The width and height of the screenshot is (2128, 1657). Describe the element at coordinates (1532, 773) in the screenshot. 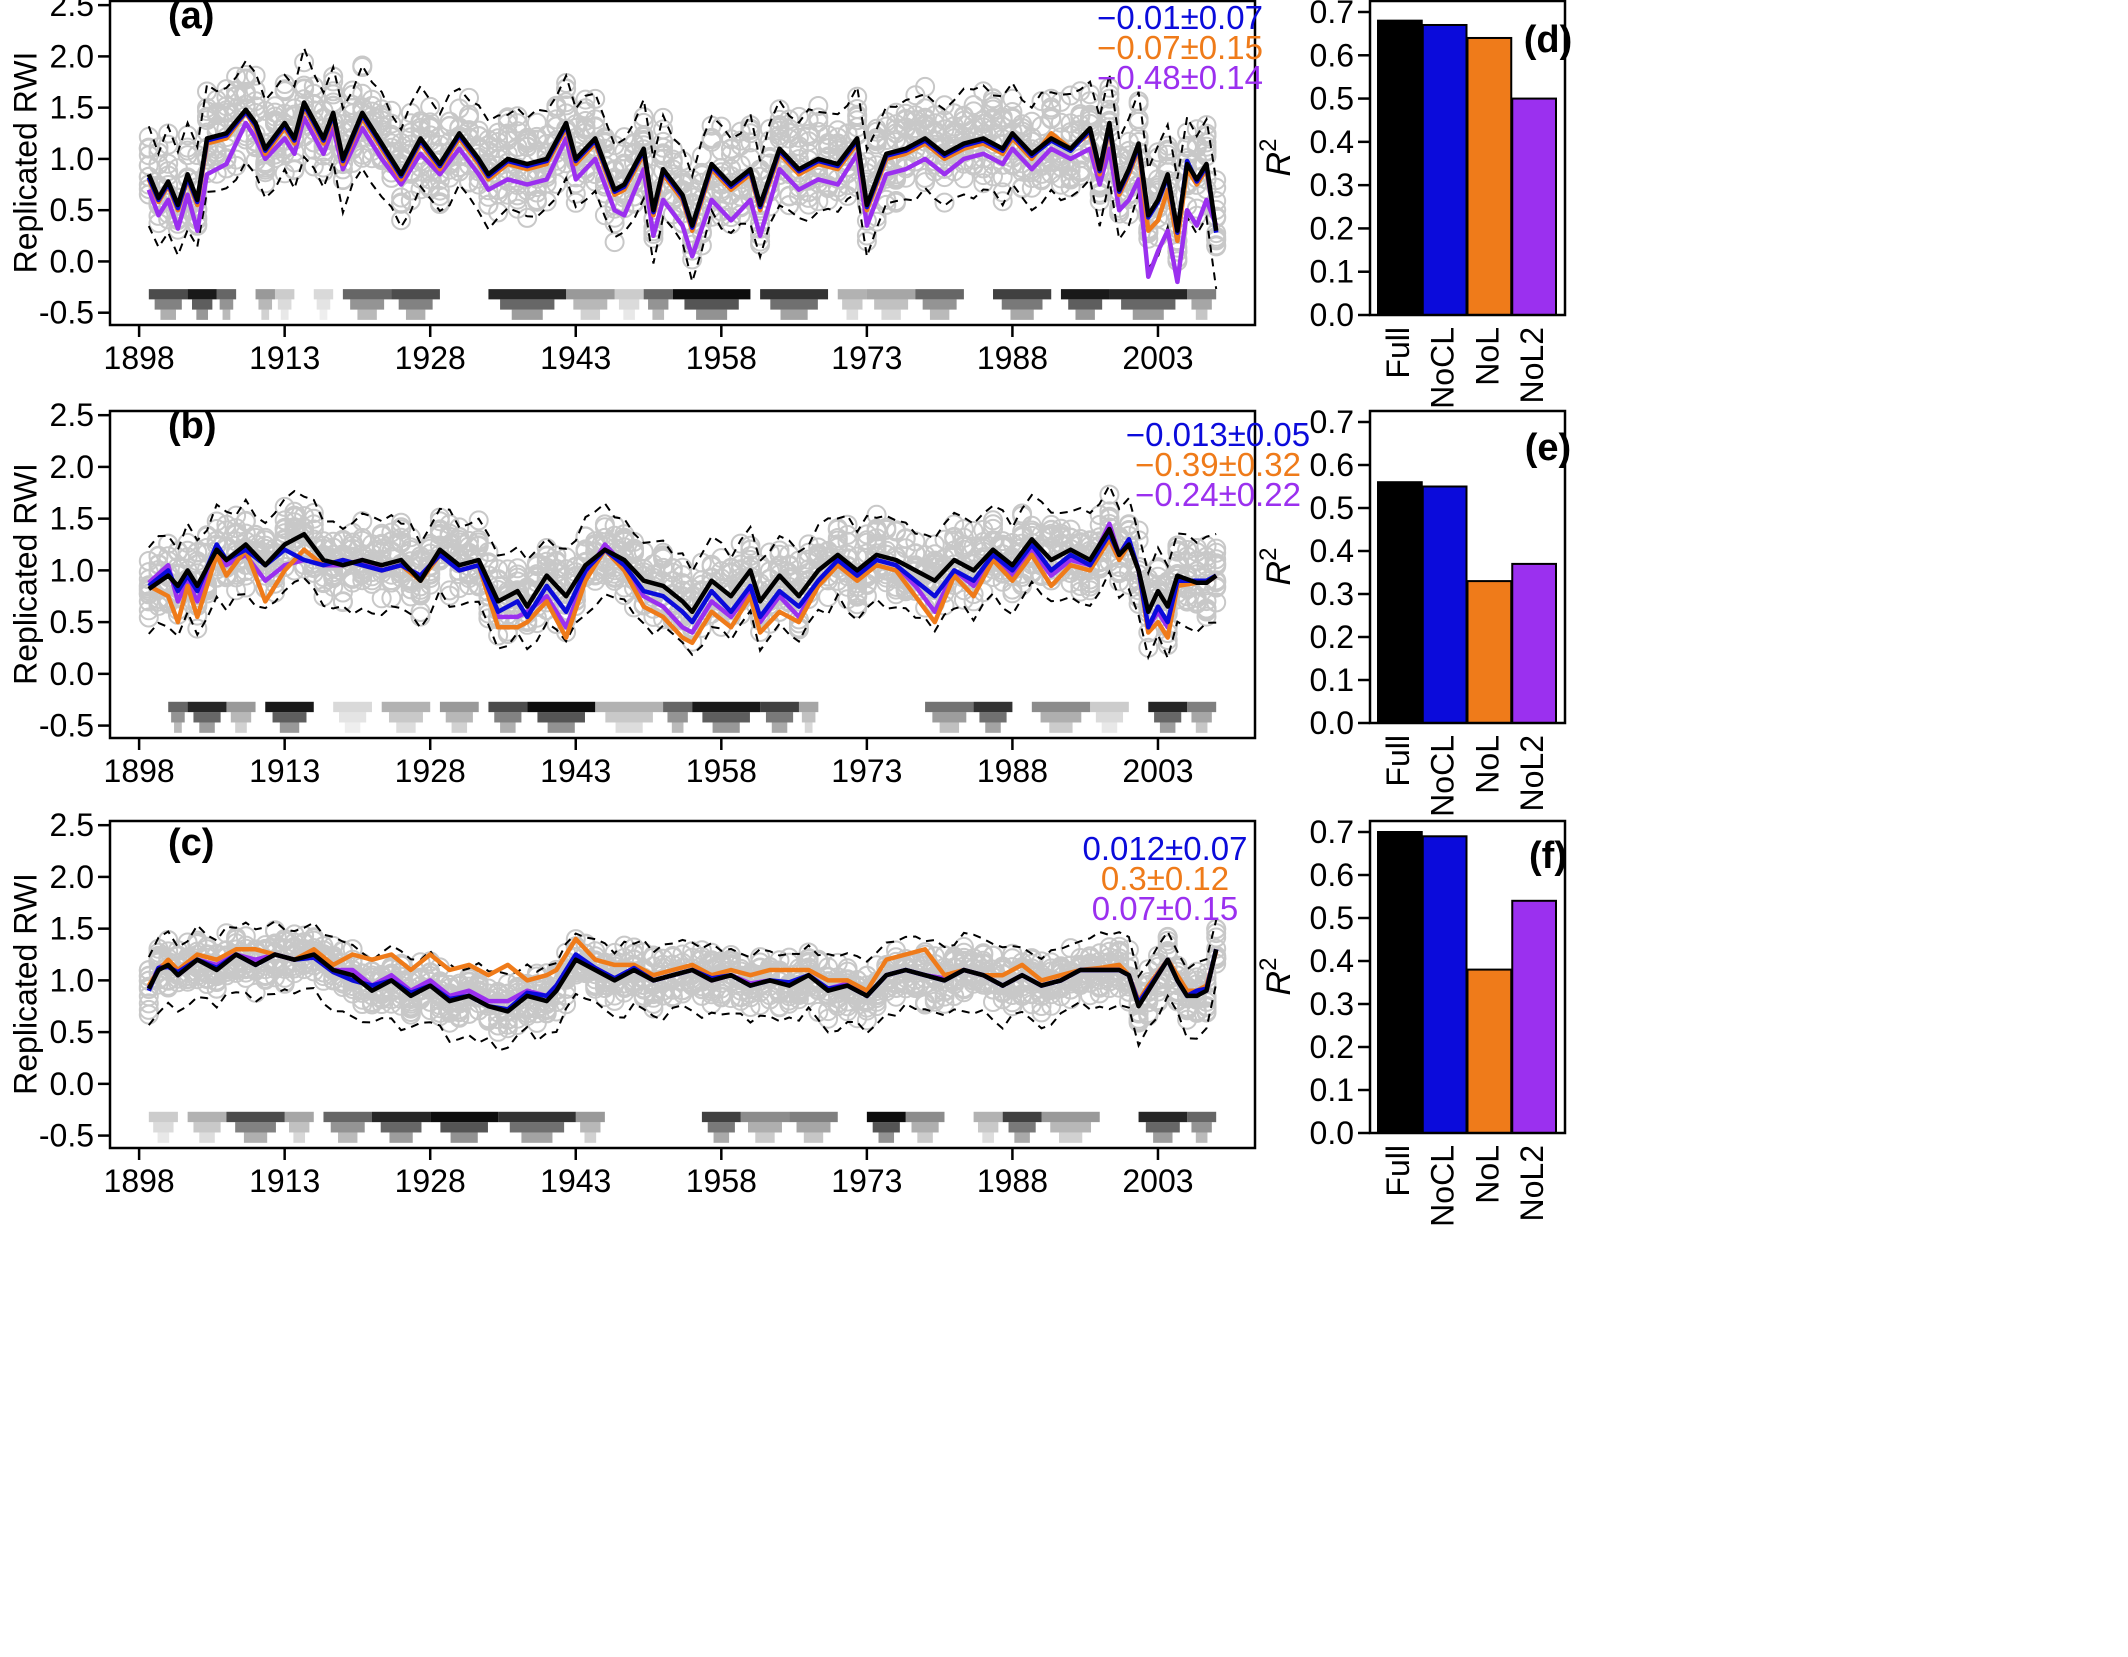

I see `category-label: NoL2` at that location.